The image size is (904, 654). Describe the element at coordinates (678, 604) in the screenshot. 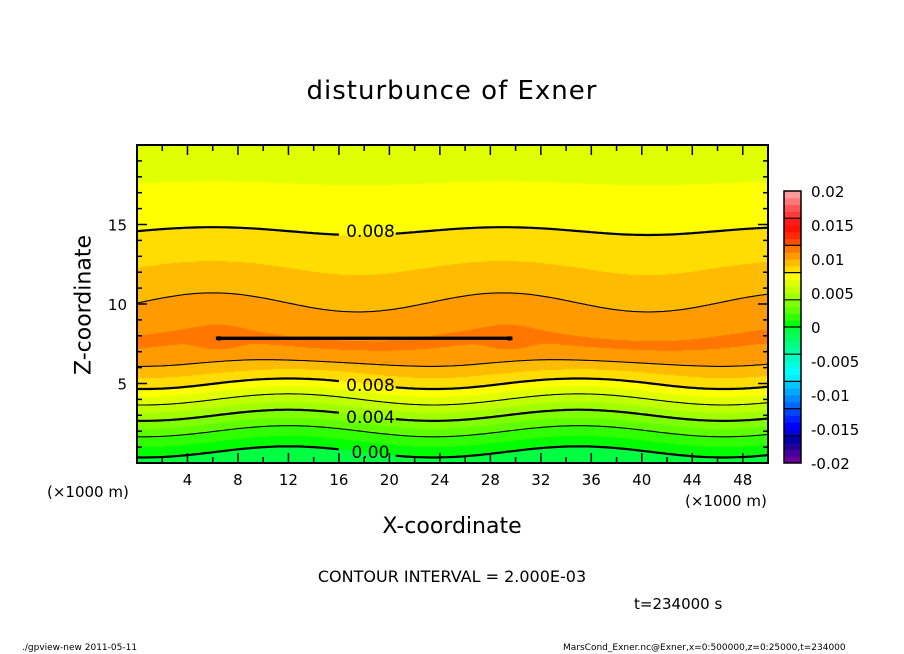

I see `time-text: t=234000 s` at that location.